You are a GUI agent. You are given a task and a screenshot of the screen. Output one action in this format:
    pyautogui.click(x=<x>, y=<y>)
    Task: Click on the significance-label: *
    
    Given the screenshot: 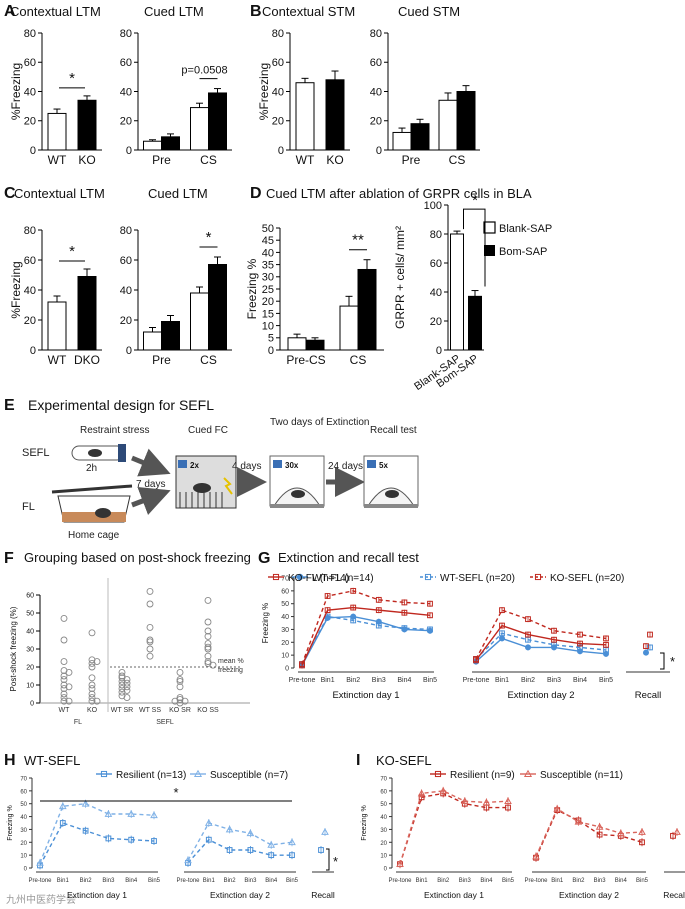 What is the action you would take?
    pyautogui.click(x=475, y=200)
    